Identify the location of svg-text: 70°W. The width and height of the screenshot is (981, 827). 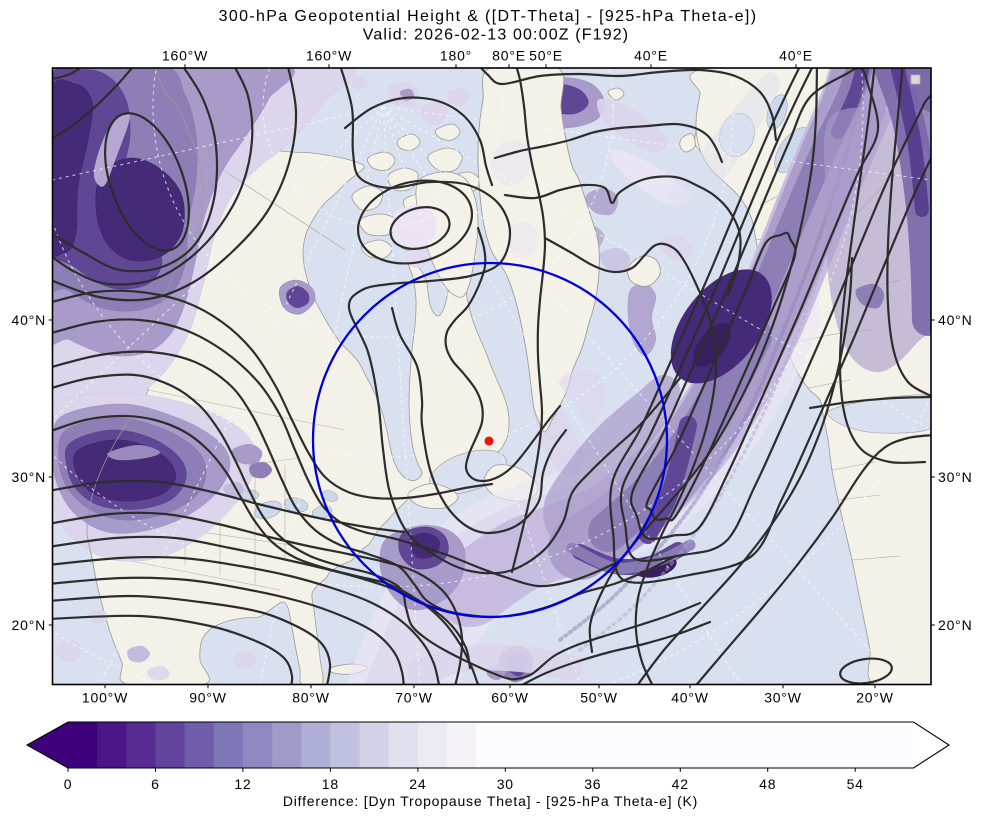
(414, 698).